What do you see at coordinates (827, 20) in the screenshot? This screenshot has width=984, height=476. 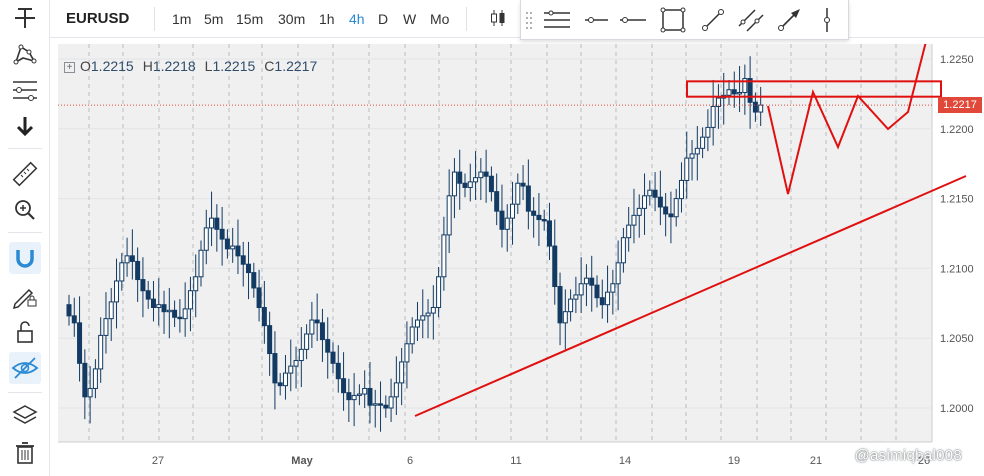 I see `vertical-line-icon` at bounding box center [827, 20].